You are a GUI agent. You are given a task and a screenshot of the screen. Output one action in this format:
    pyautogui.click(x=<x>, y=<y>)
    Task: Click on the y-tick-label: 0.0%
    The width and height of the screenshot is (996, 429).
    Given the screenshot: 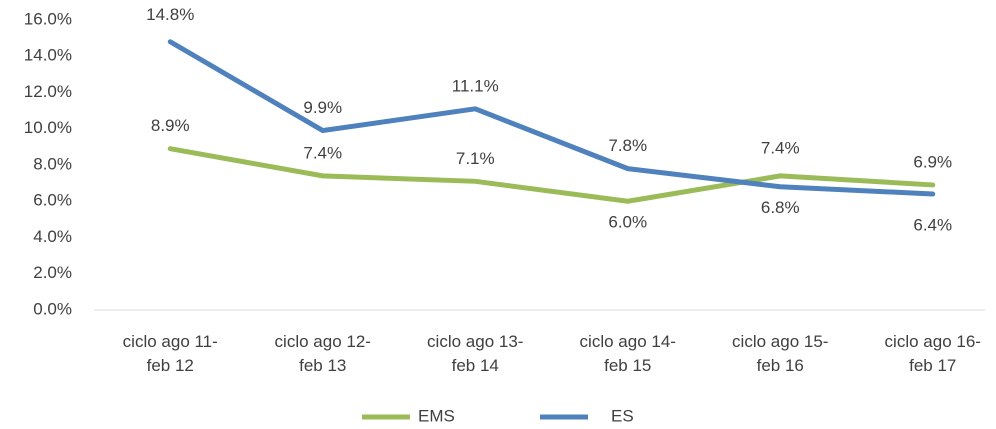 What is the action you would take?
    pyautogui.click(x=52, y=308)
    